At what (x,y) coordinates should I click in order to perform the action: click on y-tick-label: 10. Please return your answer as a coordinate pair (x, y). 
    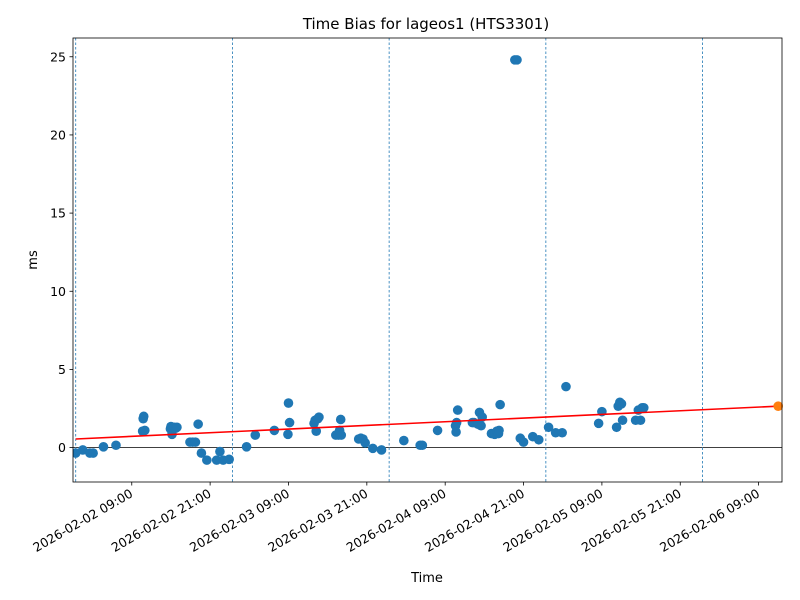
    Looking at the image, I should click on (58, 291).